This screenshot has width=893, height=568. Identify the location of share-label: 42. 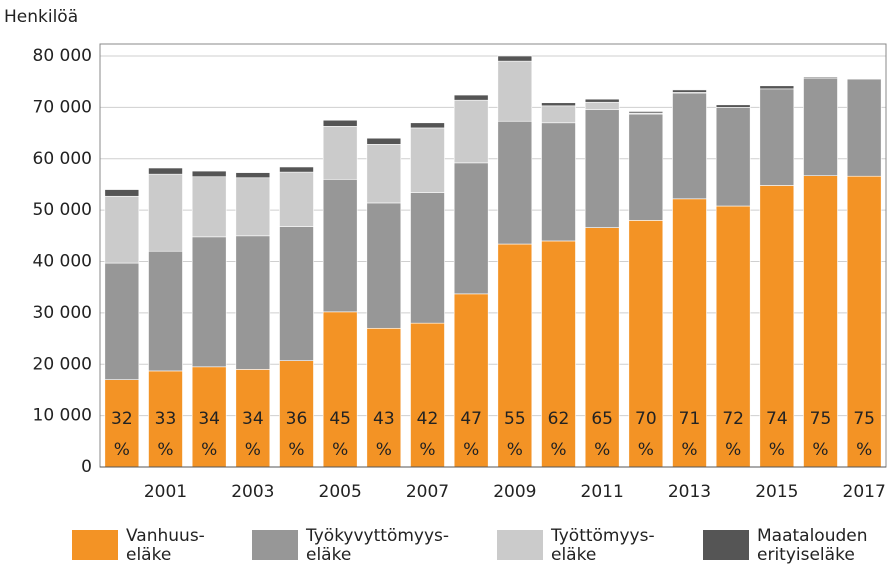
(428, 419).